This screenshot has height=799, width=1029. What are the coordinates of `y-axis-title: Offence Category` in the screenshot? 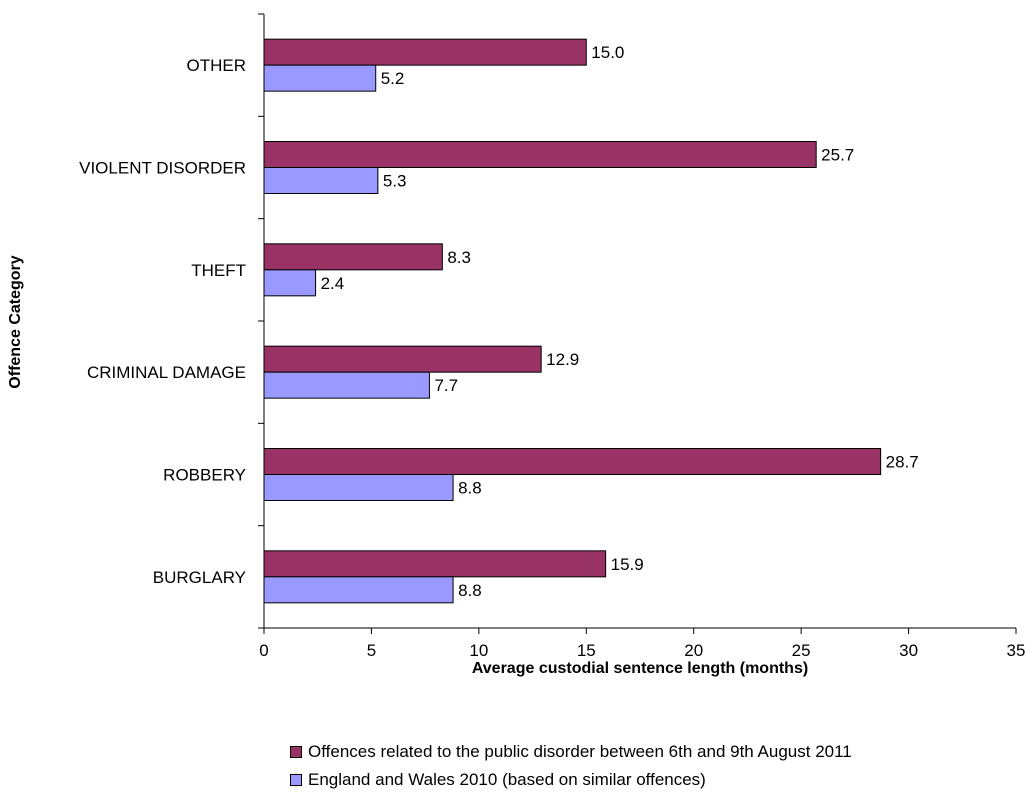 It's located at (15, 321).